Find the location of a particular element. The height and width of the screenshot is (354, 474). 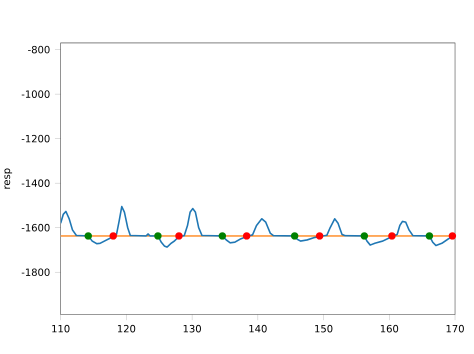

y-tick-label: -800 is located at coordinates (39, 50).